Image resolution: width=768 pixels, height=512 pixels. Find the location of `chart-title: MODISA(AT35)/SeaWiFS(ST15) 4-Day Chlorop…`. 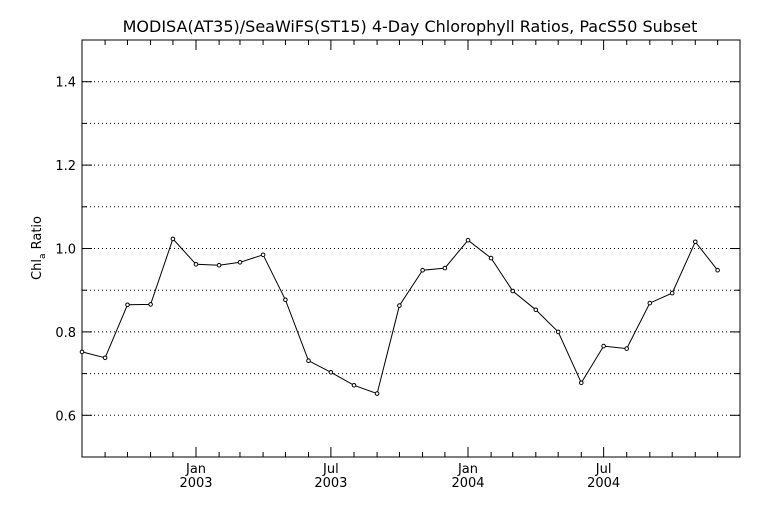

chart-title: MODISA(AT35)/SeaWiFS(ST15) 4-Day Chlorop… is located at coordinates (410, 26).